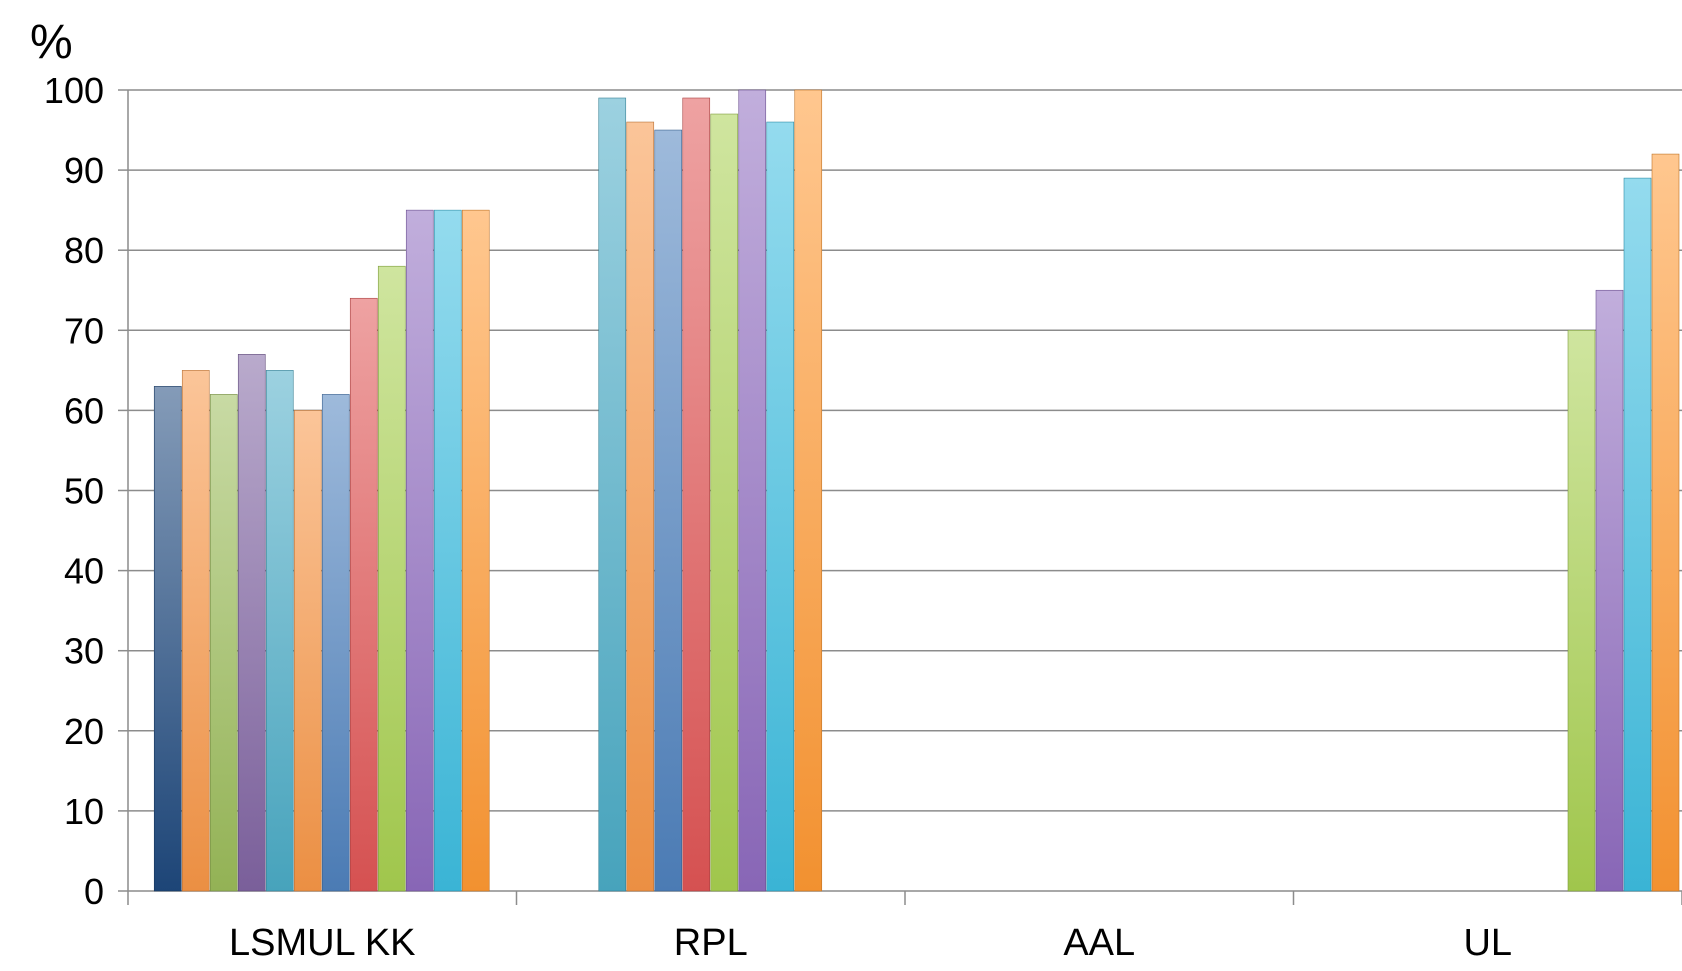 This screenshot has height=971, width=1682. Describe the element at coordinates (84, 731) in the screenshot. I see `y-tick-label: 20` at that location.